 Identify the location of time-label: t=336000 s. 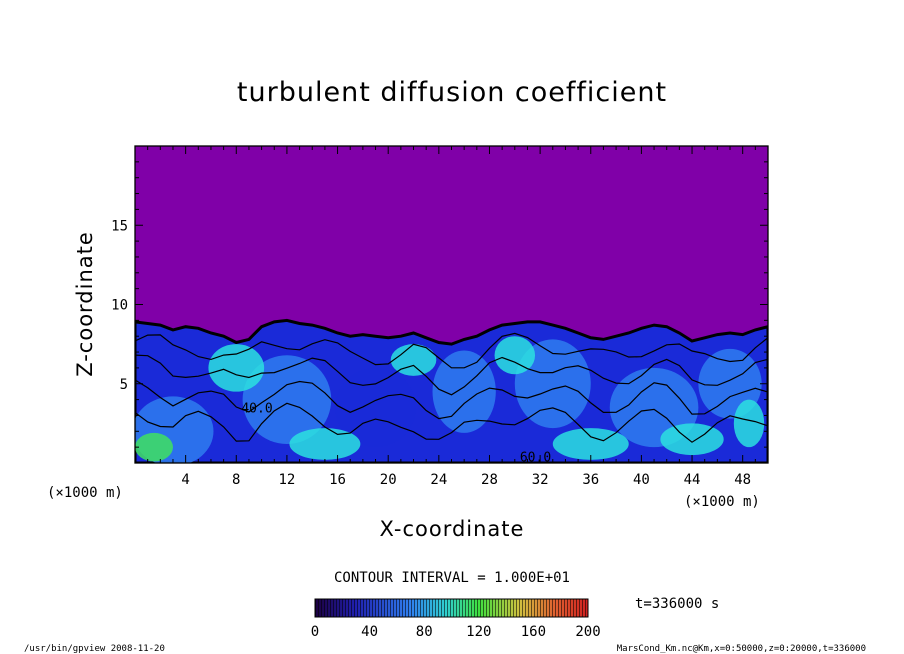
(677, 604).